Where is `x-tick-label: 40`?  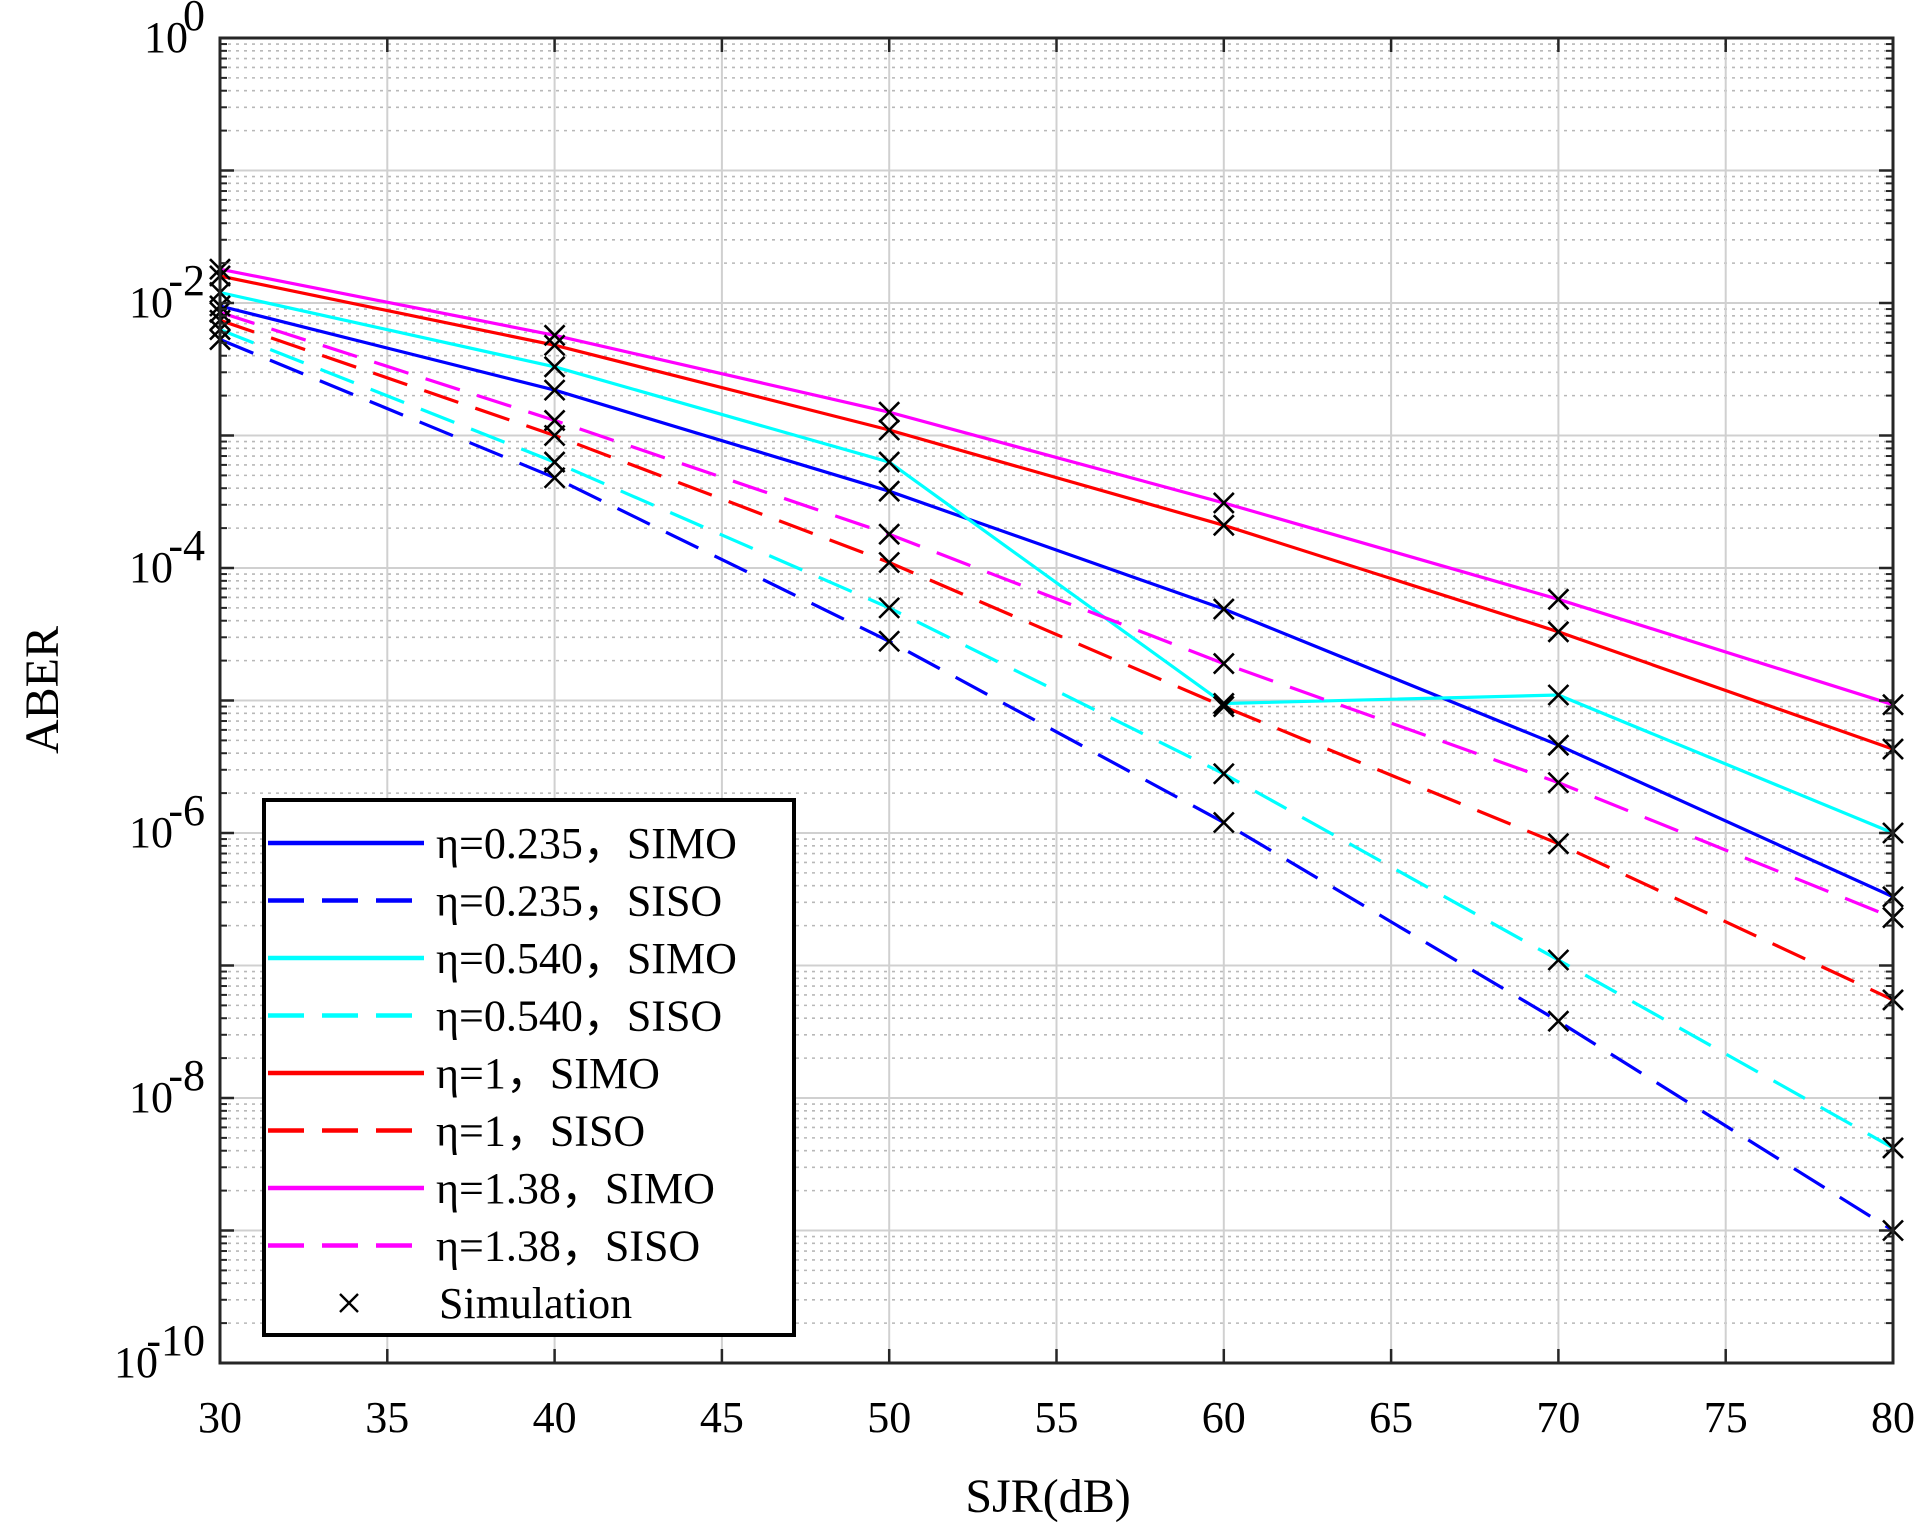 x-tick-label: 40 is located at coordinates (555, 1417).